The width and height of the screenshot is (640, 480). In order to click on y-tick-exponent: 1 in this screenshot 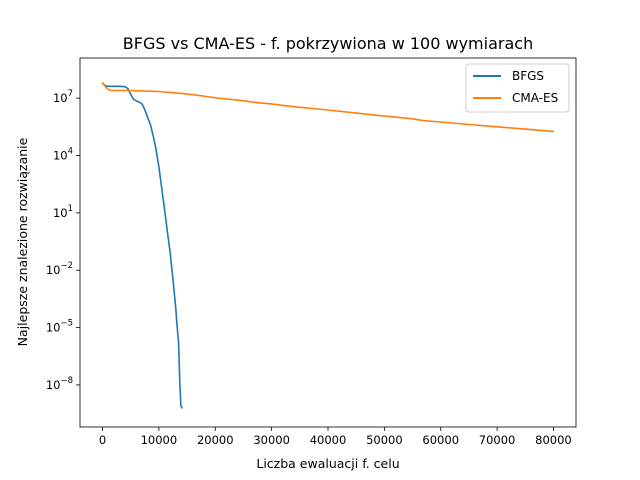, I will do `click(70, 209)`.